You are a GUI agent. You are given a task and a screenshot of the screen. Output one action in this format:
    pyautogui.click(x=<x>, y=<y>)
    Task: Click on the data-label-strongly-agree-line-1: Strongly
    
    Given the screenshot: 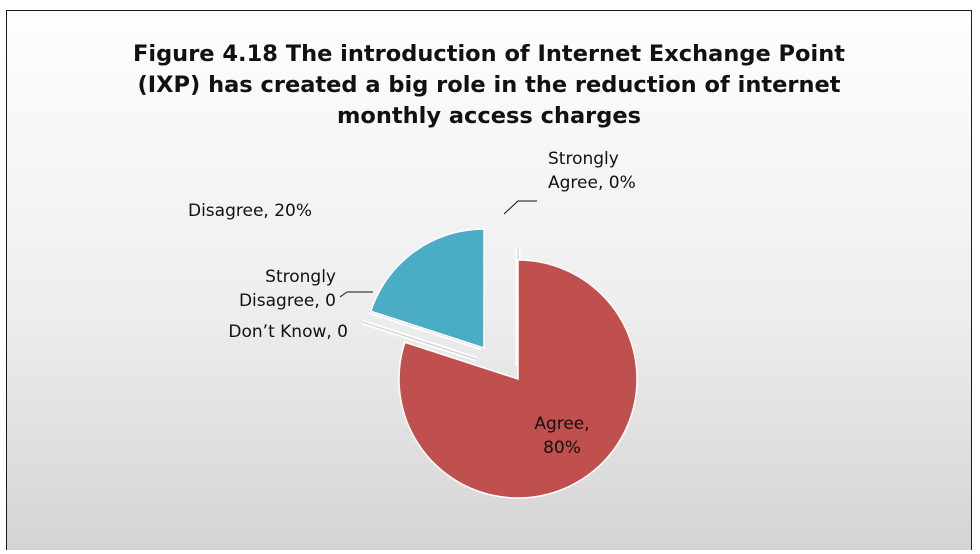 What is the action you would take?
    pyautogui.click(x=583, y=159)
    